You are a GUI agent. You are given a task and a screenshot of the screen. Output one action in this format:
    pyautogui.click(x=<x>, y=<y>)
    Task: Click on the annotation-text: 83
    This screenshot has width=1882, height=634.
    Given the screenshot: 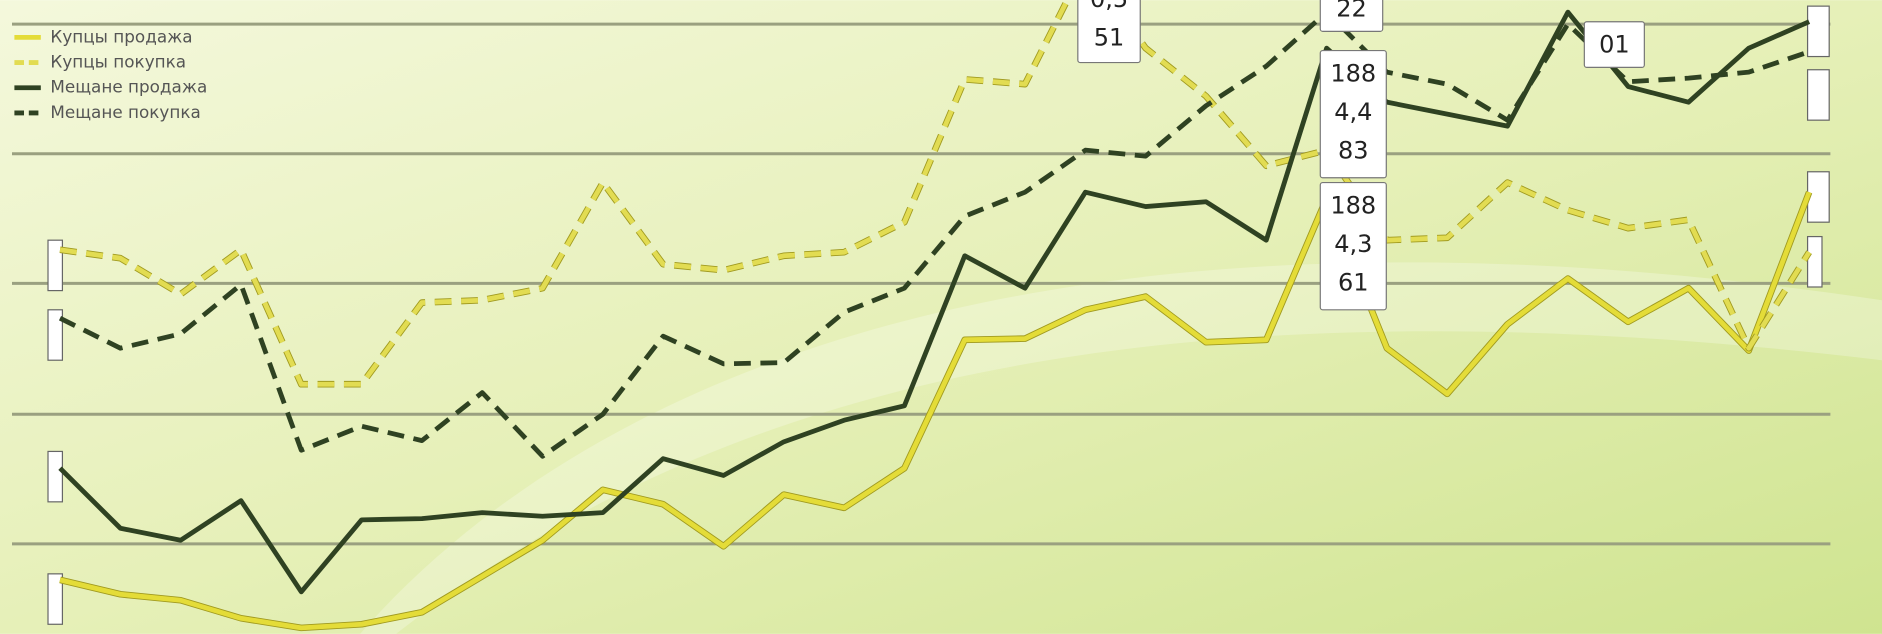 What is the action you would take?
    pyautogui.click(x=1353, y=150)
    